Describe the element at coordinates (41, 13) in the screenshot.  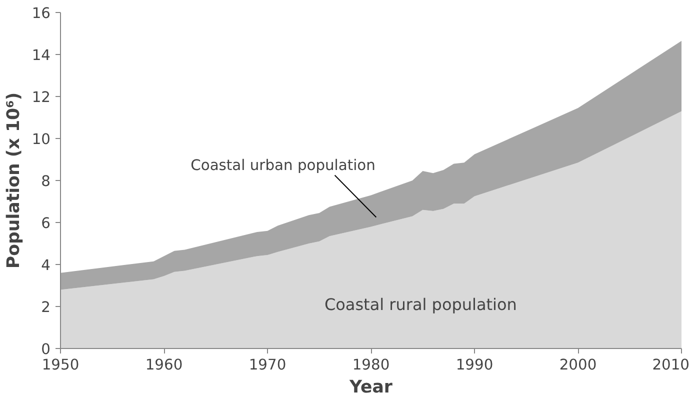
I see `y-tick-label: 16` at that location.